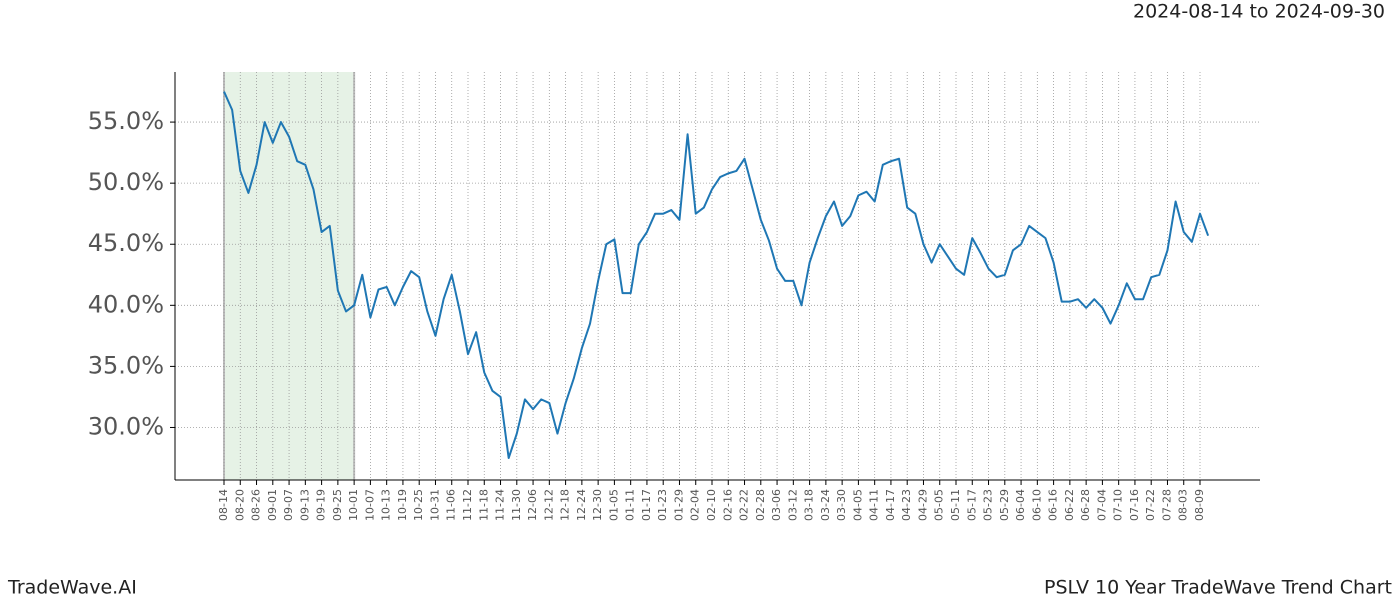 Image resolution: width=1400 pixels, height=600 pixels. What do you see at coordinates (1004, 505) in the screenshot?
I see `x-tick-label: 05-29` at bounding box center [1004, 505].